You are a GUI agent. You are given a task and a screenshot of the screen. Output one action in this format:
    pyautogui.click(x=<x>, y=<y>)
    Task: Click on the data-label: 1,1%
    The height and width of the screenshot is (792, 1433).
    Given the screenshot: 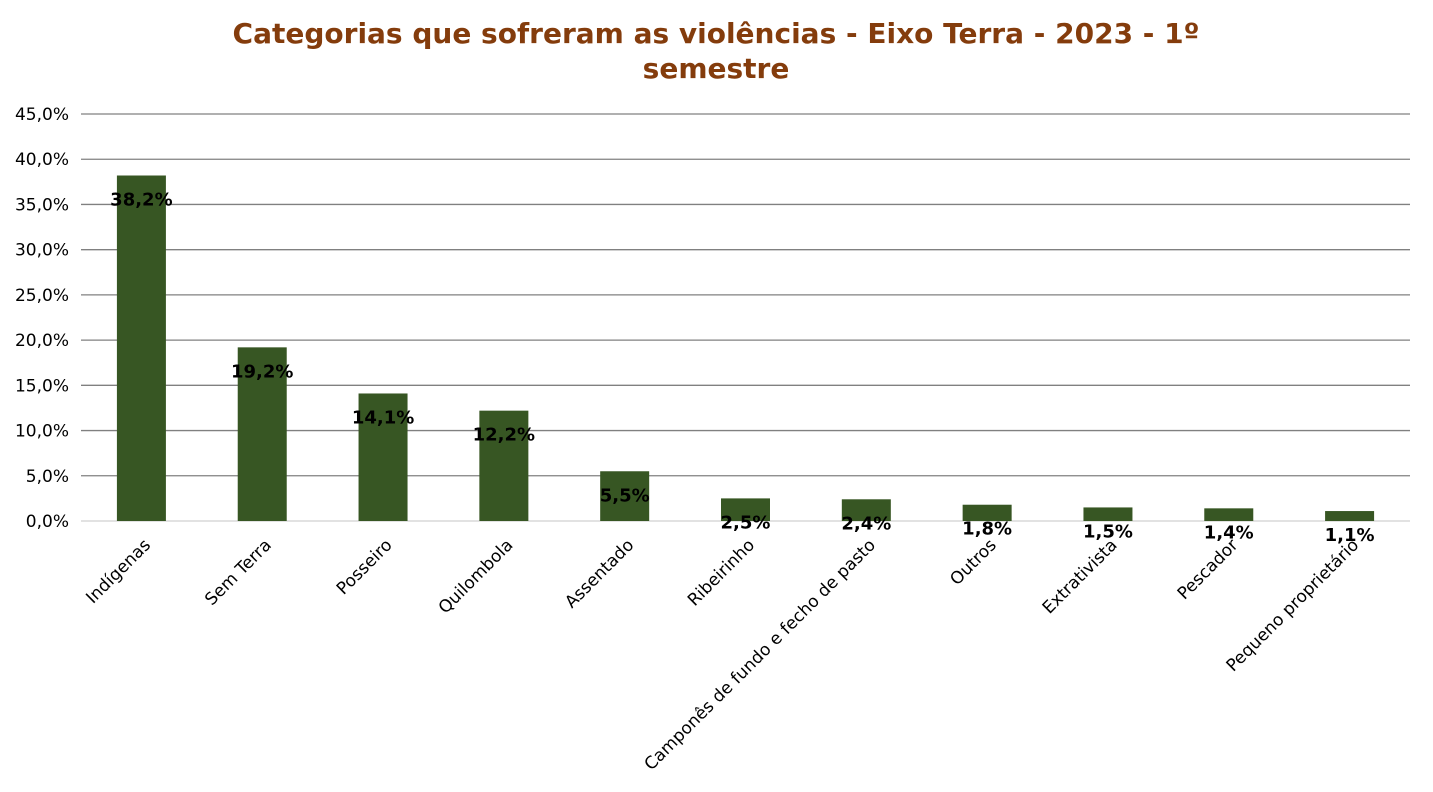 What is the action you would take?
    pyautogui.click(x=1350, y=535)
    